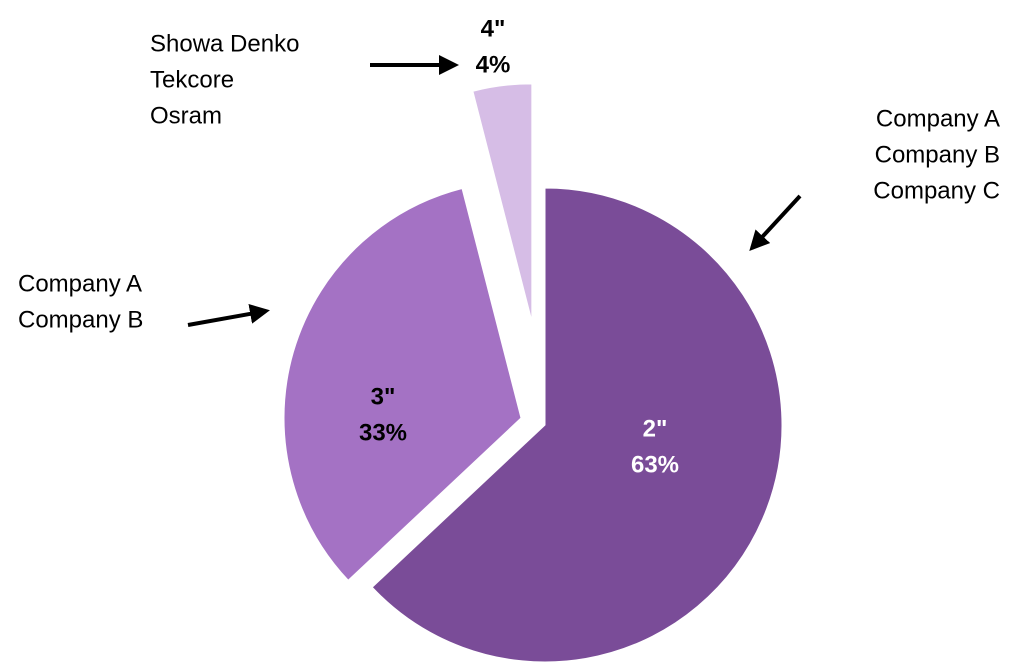 Image resolution: width=1015 pixels, height=666 pixels. What do you see at coordinates (383, 396) in the screenshot?
I see `slice-category: 3"` at bounding box center [383, 396].